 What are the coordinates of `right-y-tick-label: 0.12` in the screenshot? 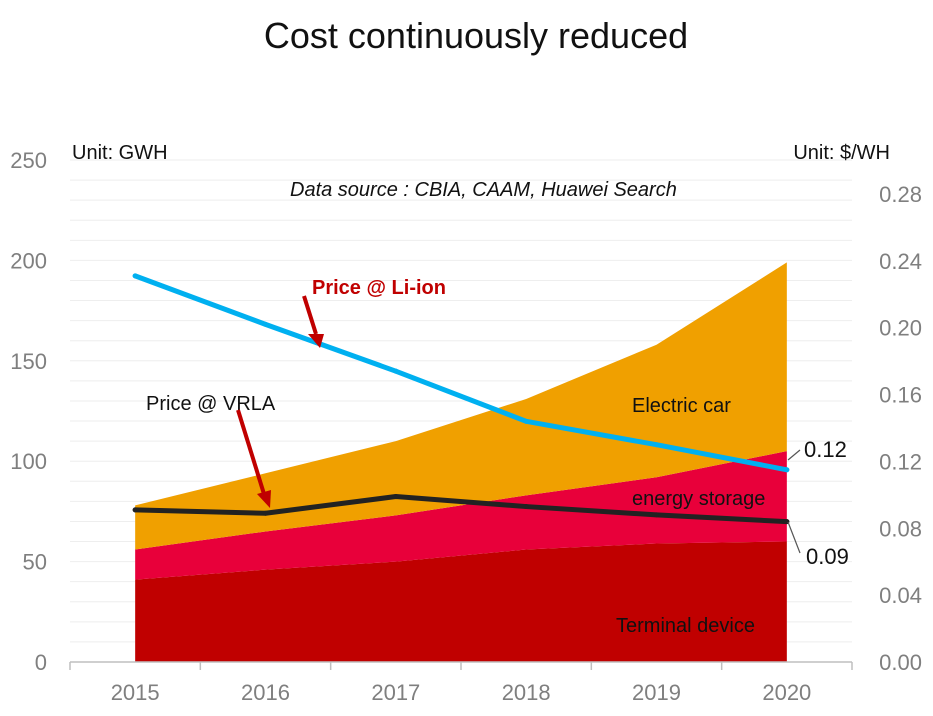 It's located at (900, 461).